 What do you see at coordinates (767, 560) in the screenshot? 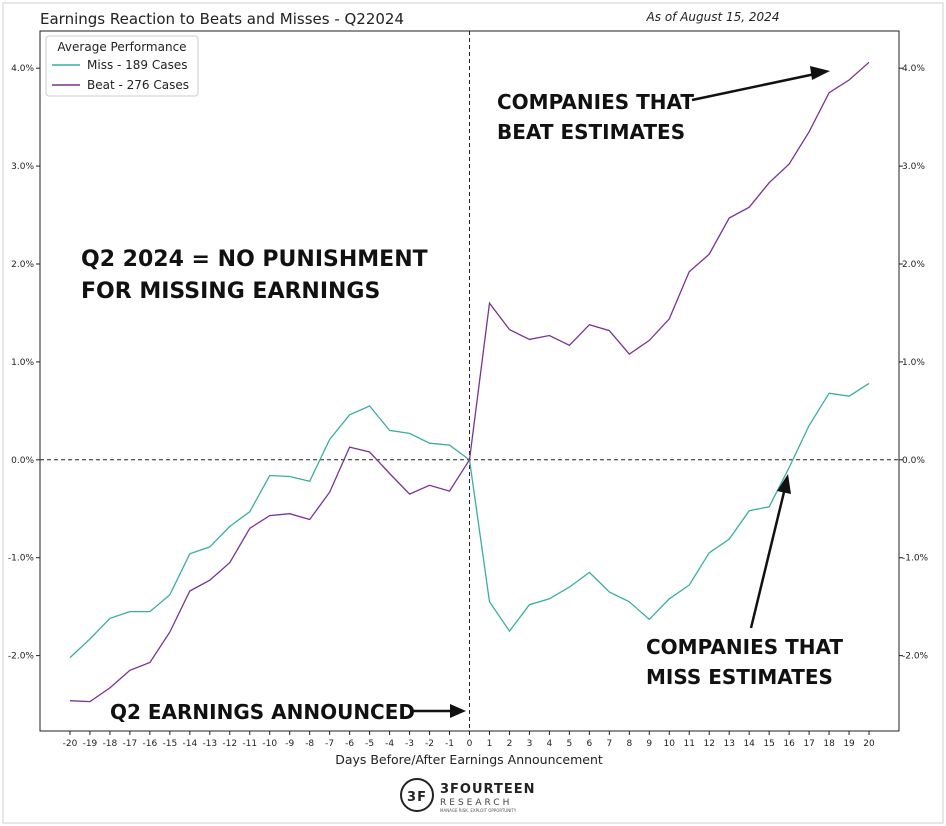
I see `arrow-miss-shaft` at bounding box center [767, 560].